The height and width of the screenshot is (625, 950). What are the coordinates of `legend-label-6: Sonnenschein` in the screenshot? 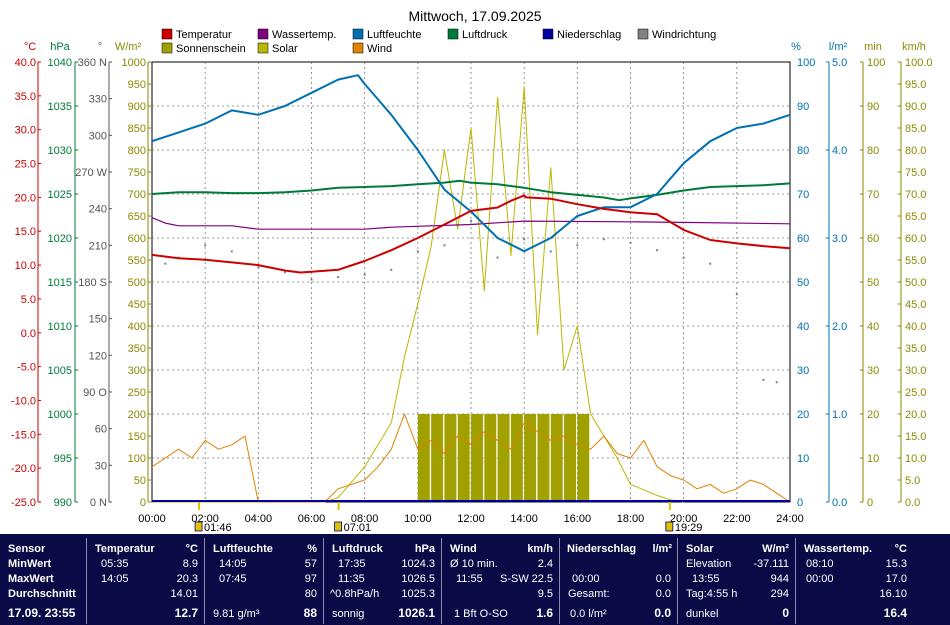 It's located at (211, 49).